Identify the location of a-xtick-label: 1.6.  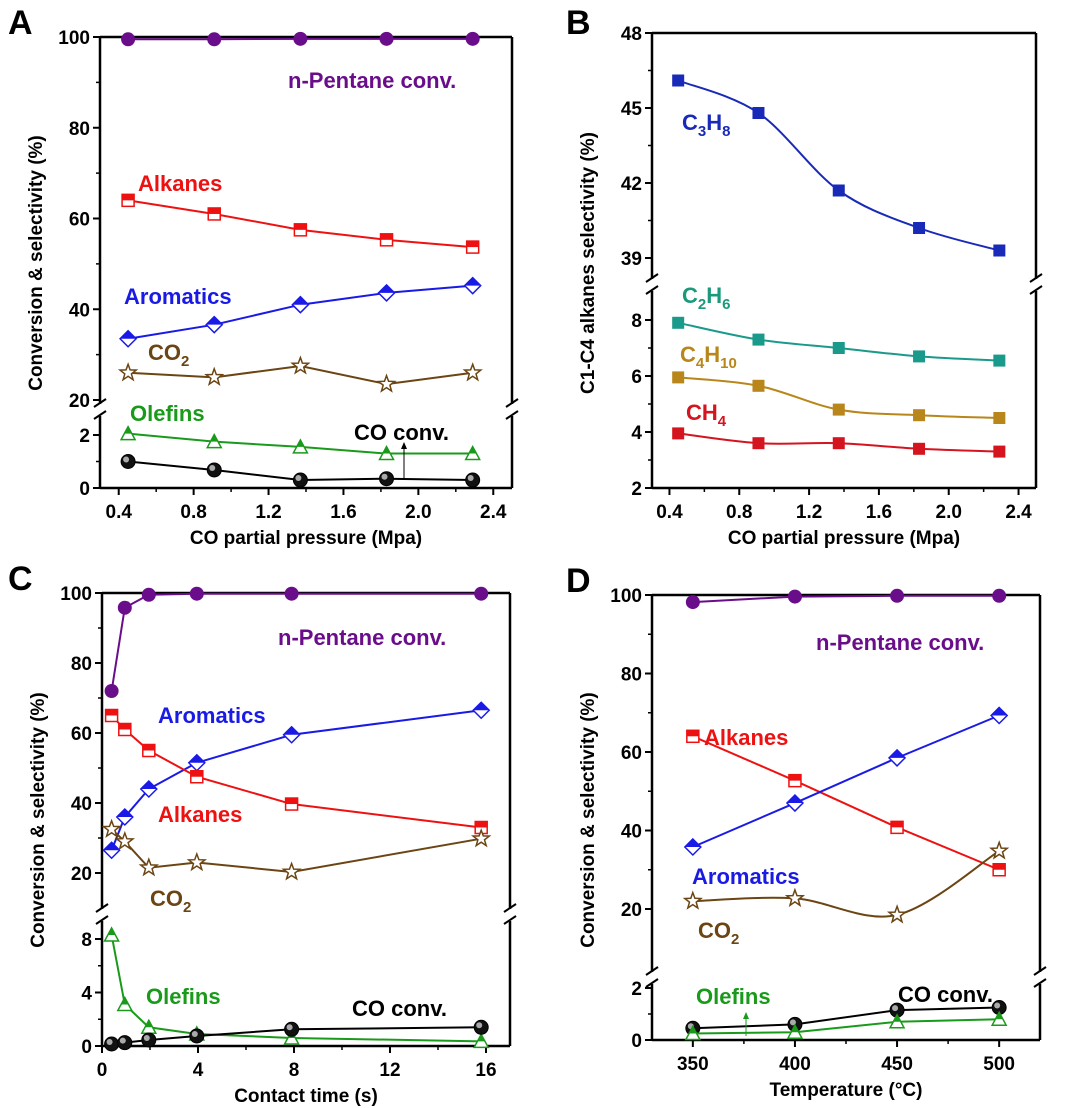
(343, 512).